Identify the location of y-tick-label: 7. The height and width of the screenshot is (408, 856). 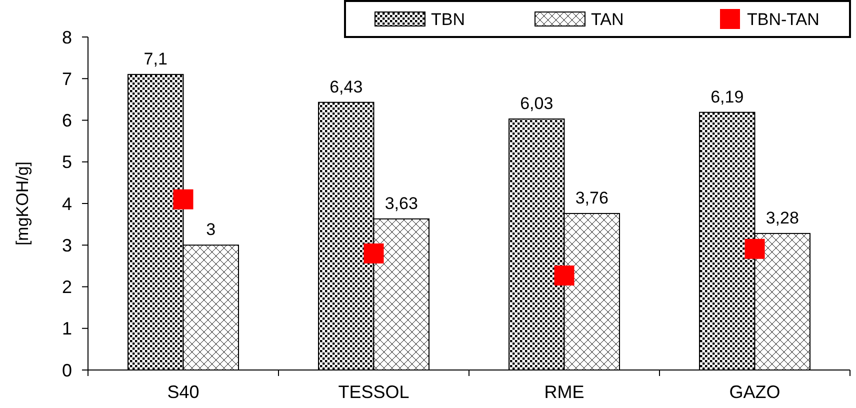
(67, 78).